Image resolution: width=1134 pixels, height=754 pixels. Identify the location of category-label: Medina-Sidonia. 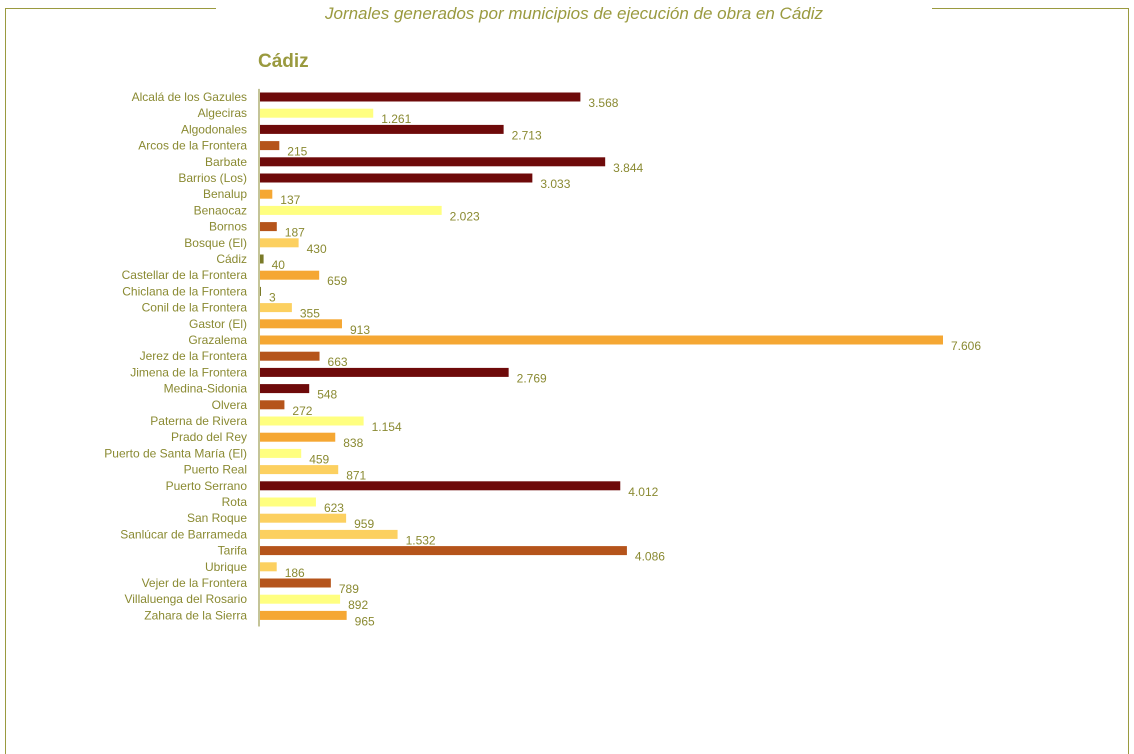
(206, 389).